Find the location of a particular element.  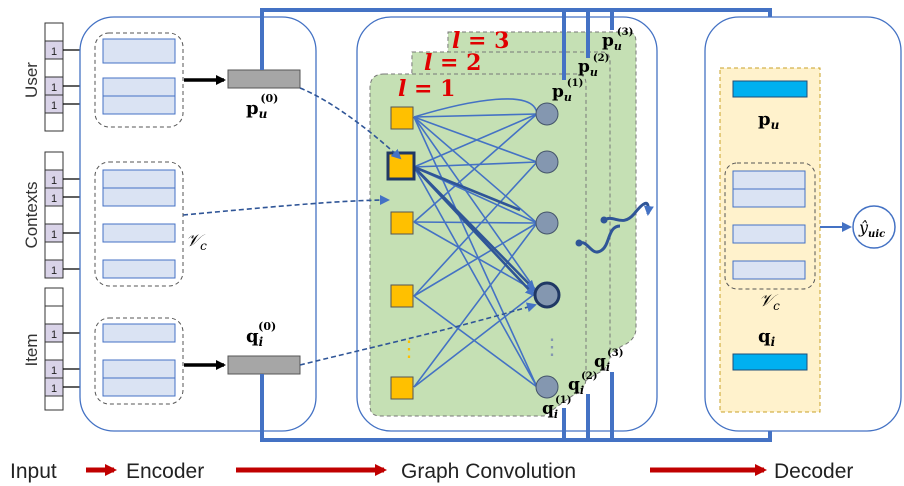

pu0-label: pu(0) is located at coordinates (262, 106).